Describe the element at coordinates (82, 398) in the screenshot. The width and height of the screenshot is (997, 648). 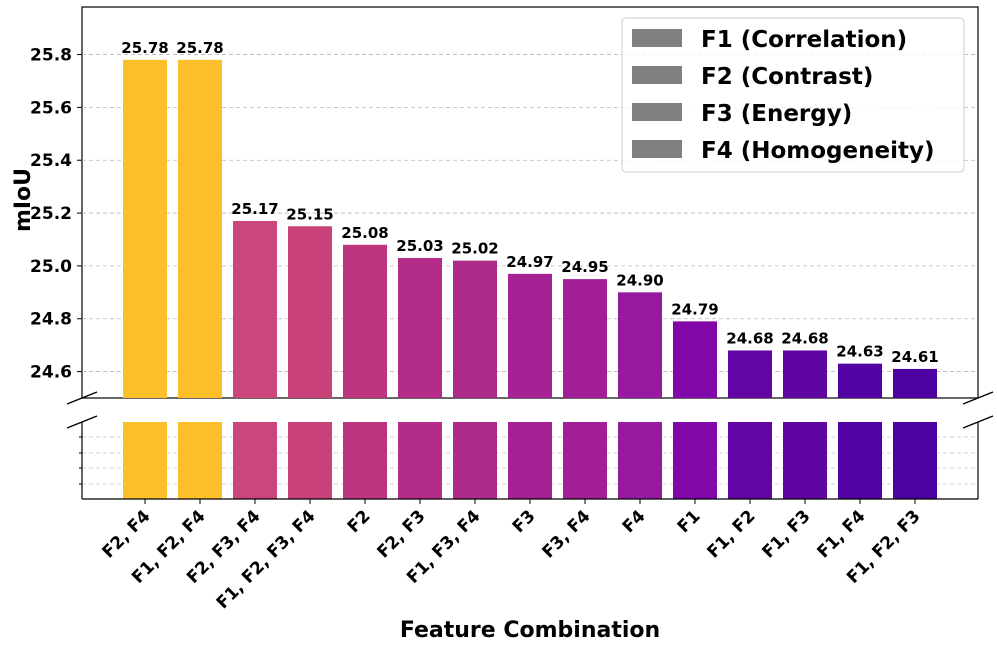
I see `break-mark-upper-left` at that location.